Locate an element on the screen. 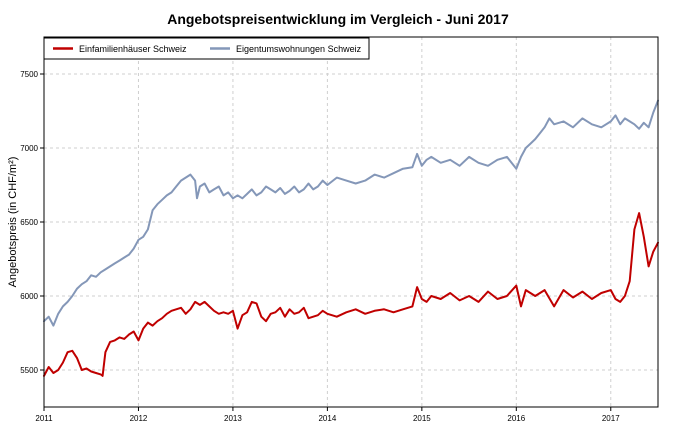 The width and height of the screenshot is (677, 430). y-tick-label: 6000 is located at coordinates (29, 296).